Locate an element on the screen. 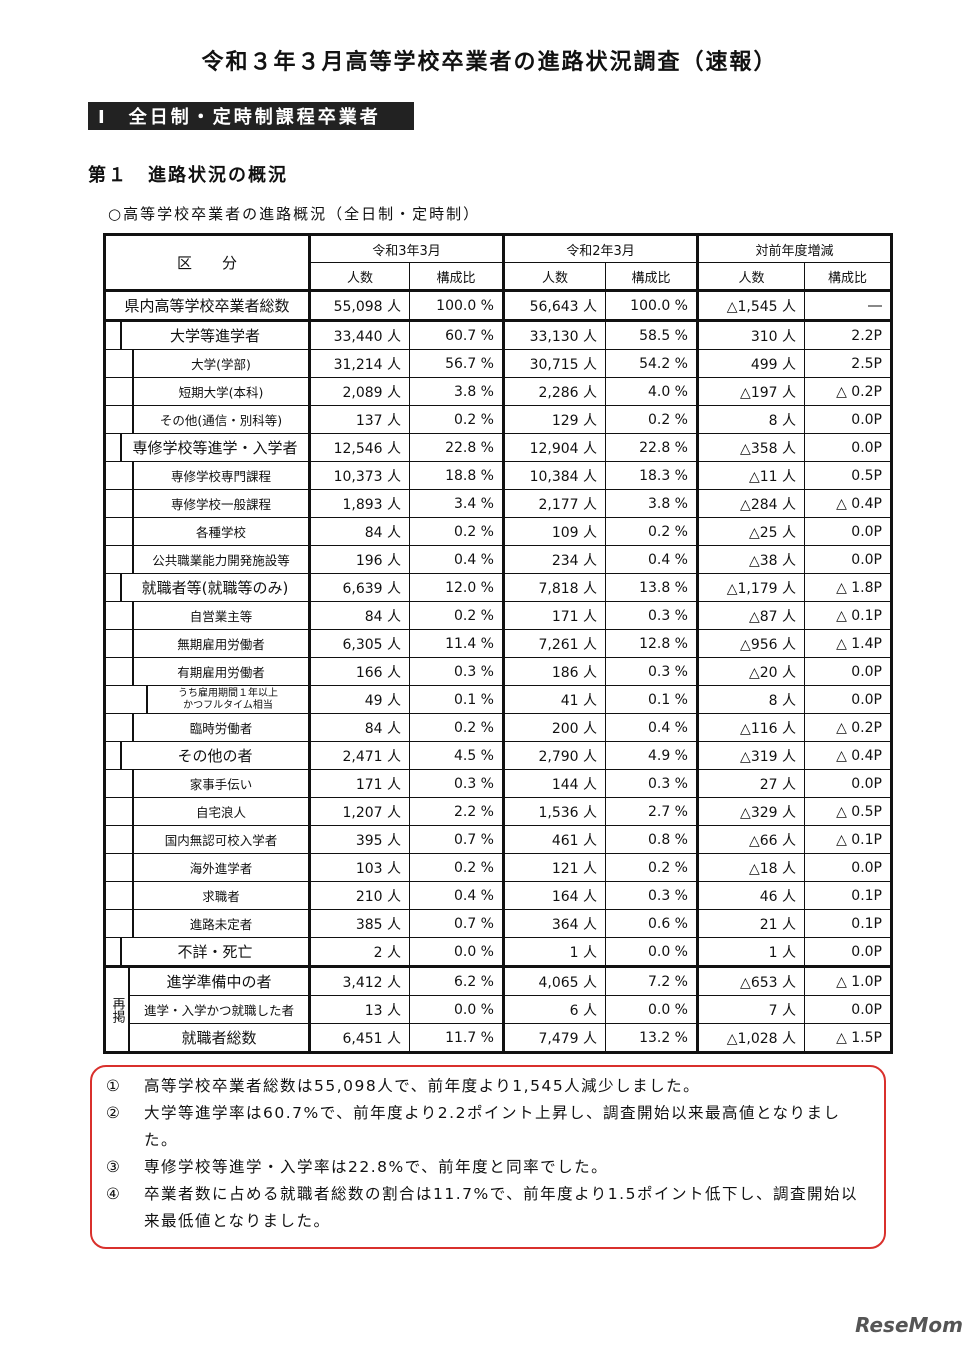 The image size is (979, 1347). table-cell: 1,536 人 is located at coordinates (554, 811).